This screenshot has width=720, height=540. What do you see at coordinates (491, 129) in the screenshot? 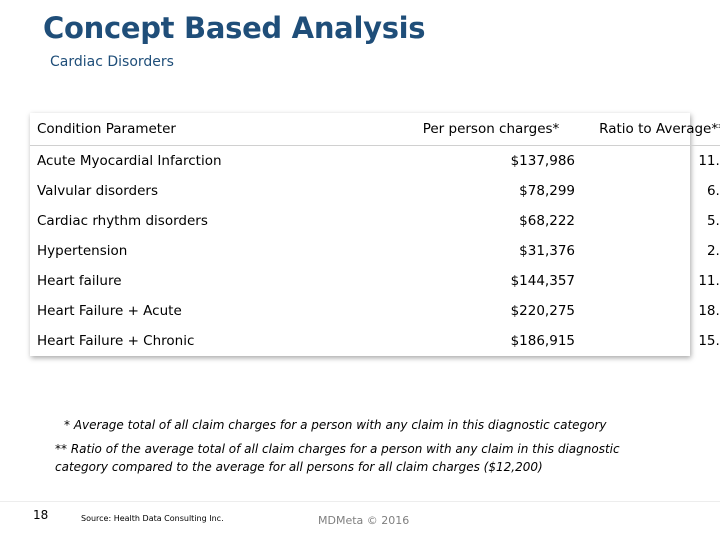
I see `header-per-person-charges: Per person charges*` at bounding box center [491, 129].